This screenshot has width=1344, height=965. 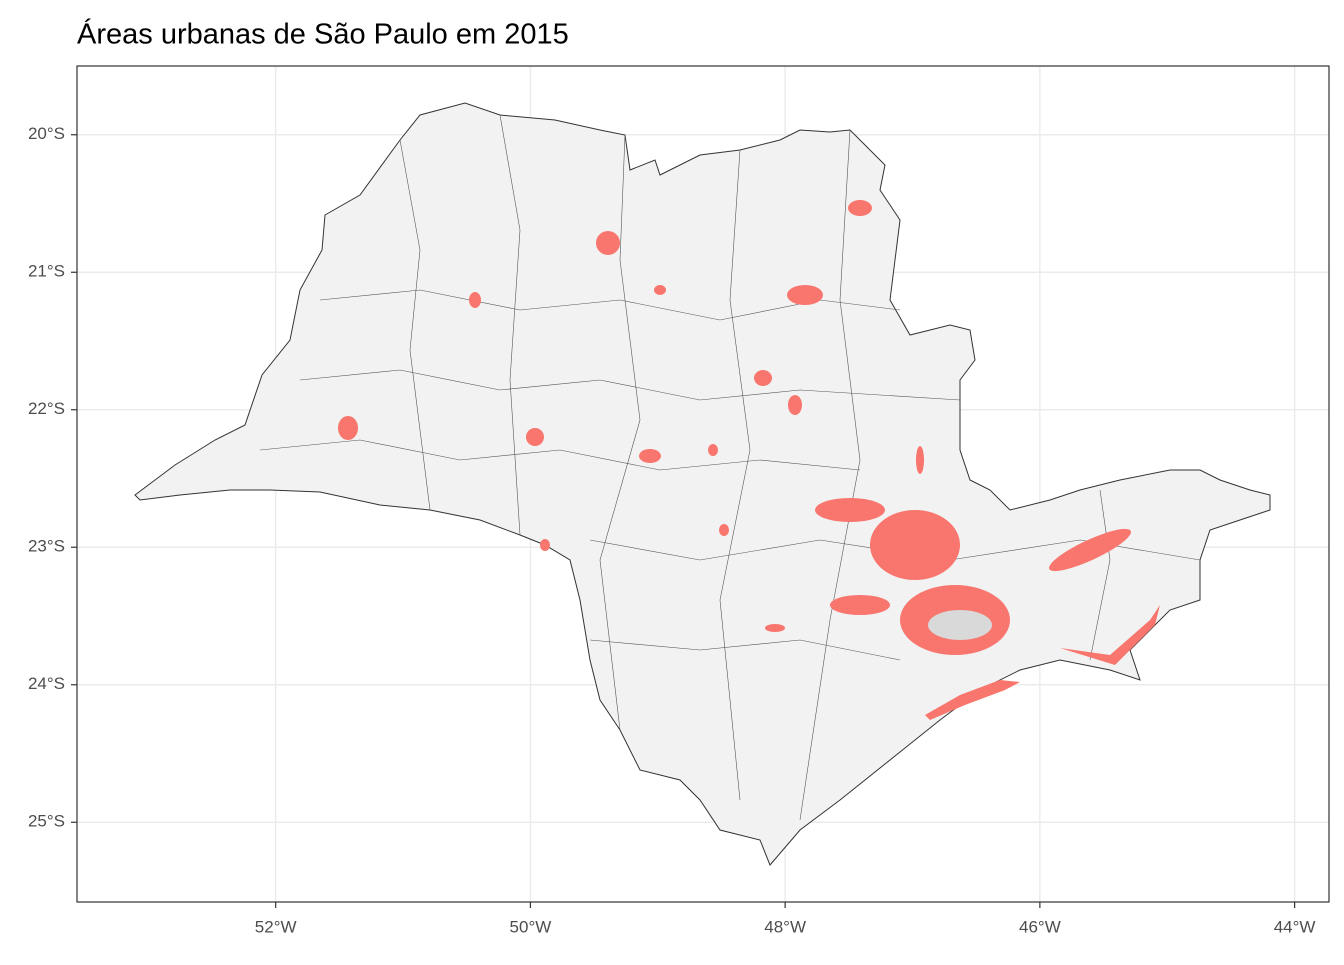 What do you see at coordinates (46, 133) in the screenshot?
I see `y-tick-label: 20°S` at bounding box center [46, 133].